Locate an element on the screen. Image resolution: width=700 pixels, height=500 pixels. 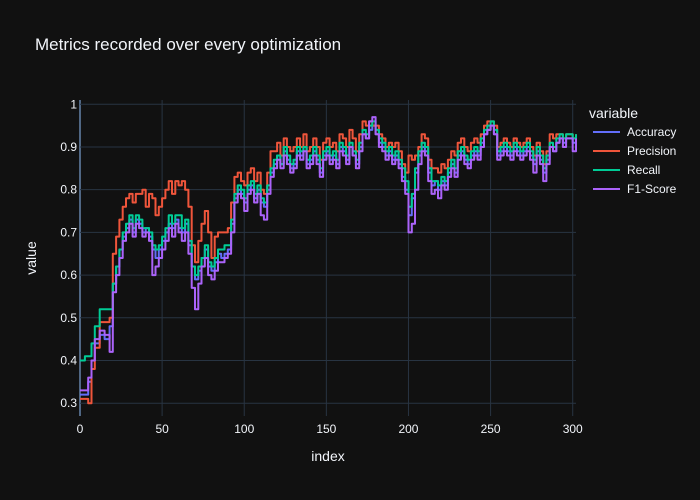
legend-item-f1-score: F1-Score is located at coordinates (635, 189).